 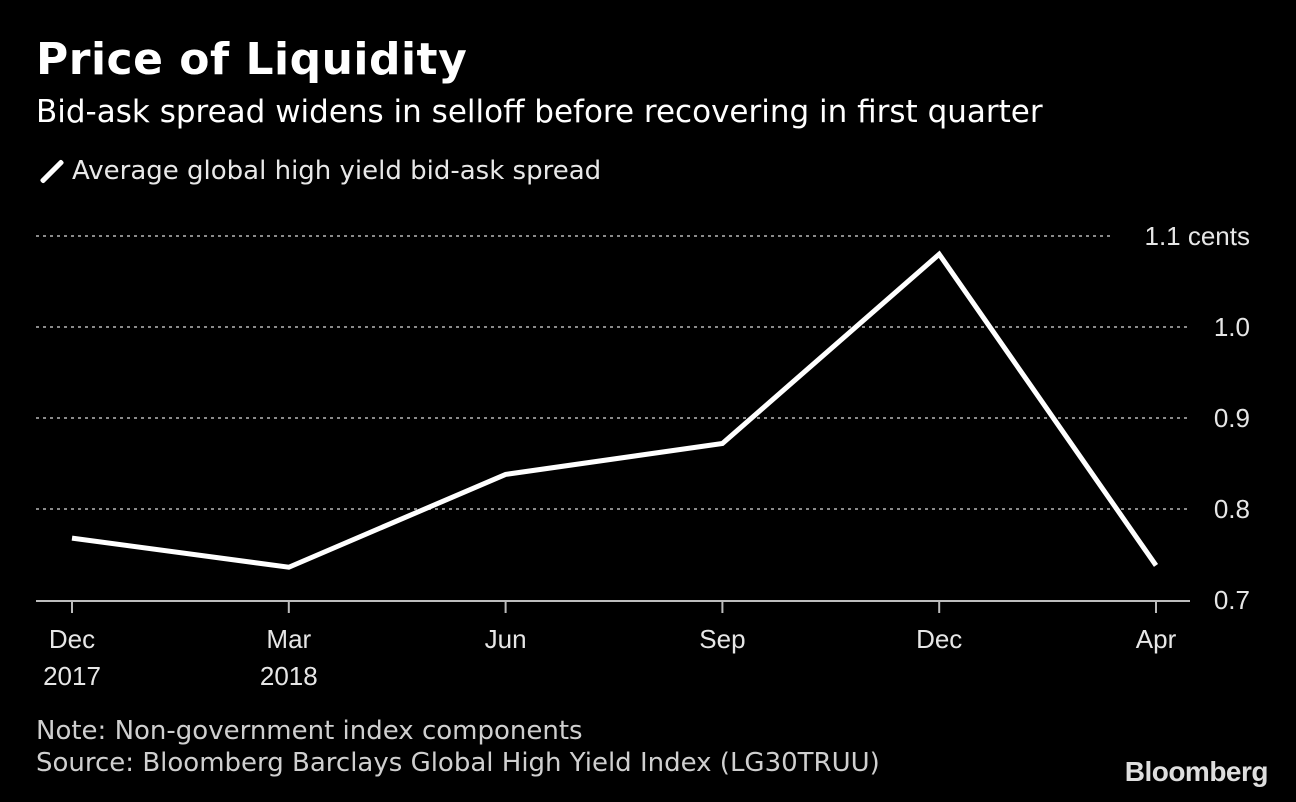 I want to click on y-tick-label: 1.0, so click(x=1232, y=327).